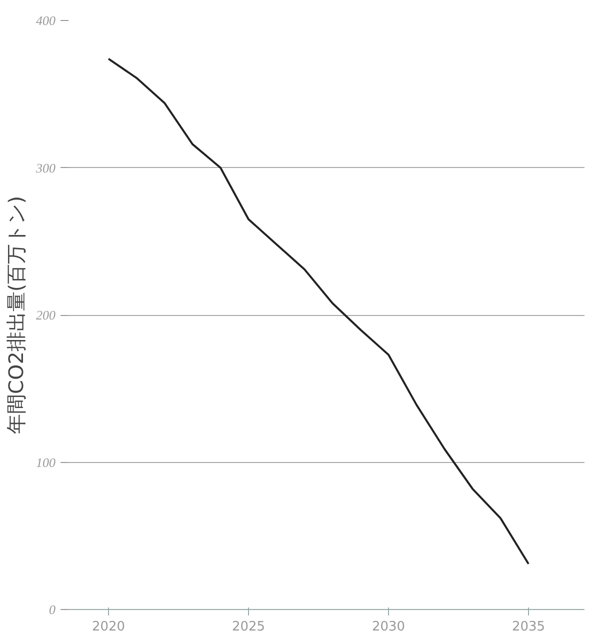 The width and height of the screenshot is (589, 633). What do you see at coordinates (46, 20) in the screenshot?
I see `y-tick-label: 400` at bounding box center [46, 20].